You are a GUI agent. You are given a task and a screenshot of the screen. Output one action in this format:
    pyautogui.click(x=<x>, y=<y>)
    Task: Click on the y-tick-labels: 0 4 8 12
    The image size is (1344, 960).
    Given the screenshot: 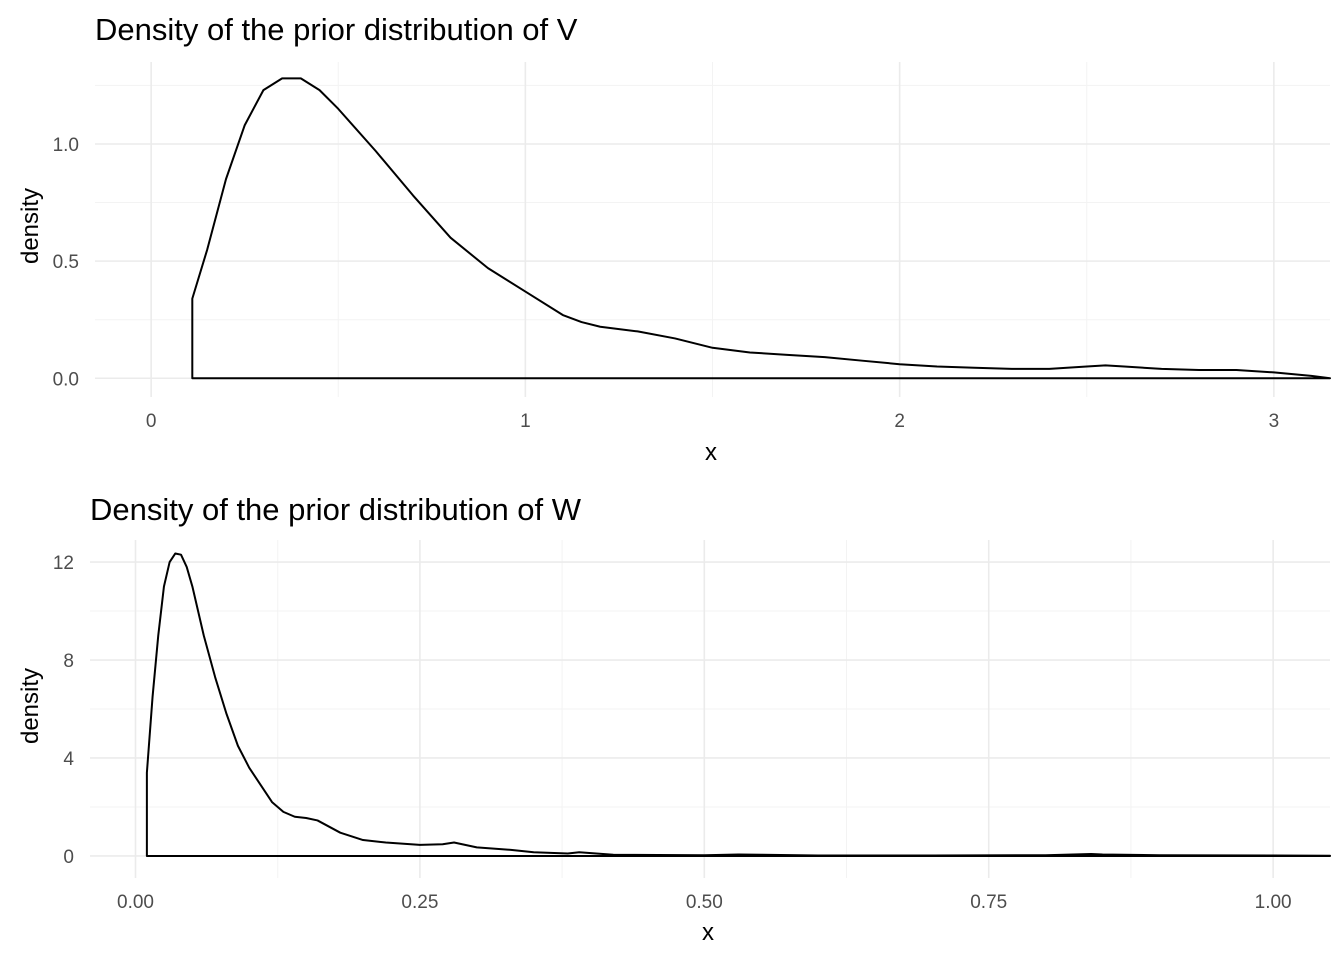 What is the action you would take?
    pyautogui.click(x=64, y=710)
    